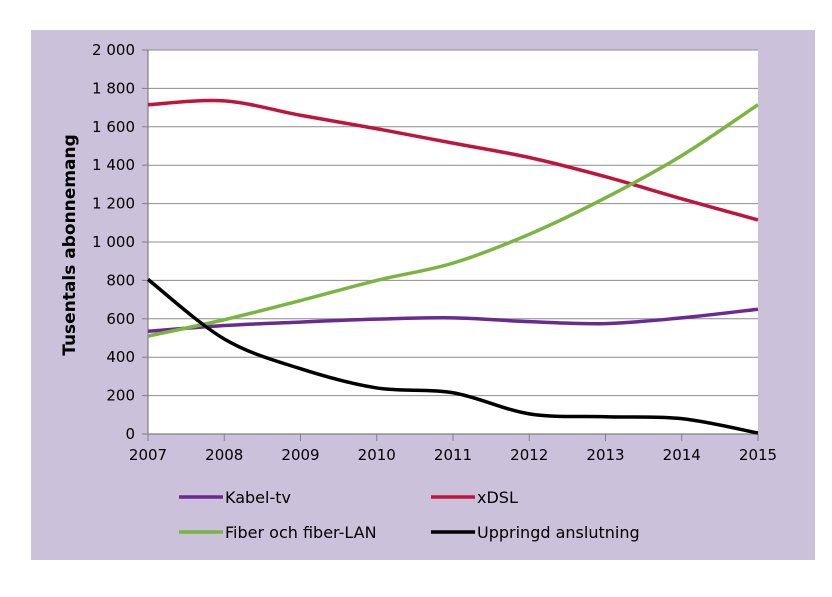 This screenshot has width=832, height=597. What do you see at coordinates (377, 455) in the screenshot?
I see `x-tick-label: 2010` at bounding box center [377, 455].